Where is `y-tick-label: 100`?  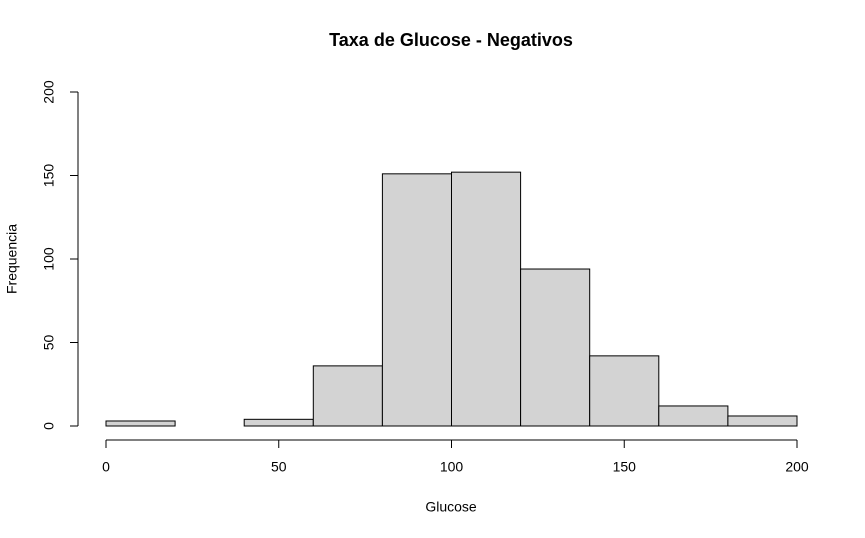
y-tick-label: 100 is located at coordinates (49, 259).